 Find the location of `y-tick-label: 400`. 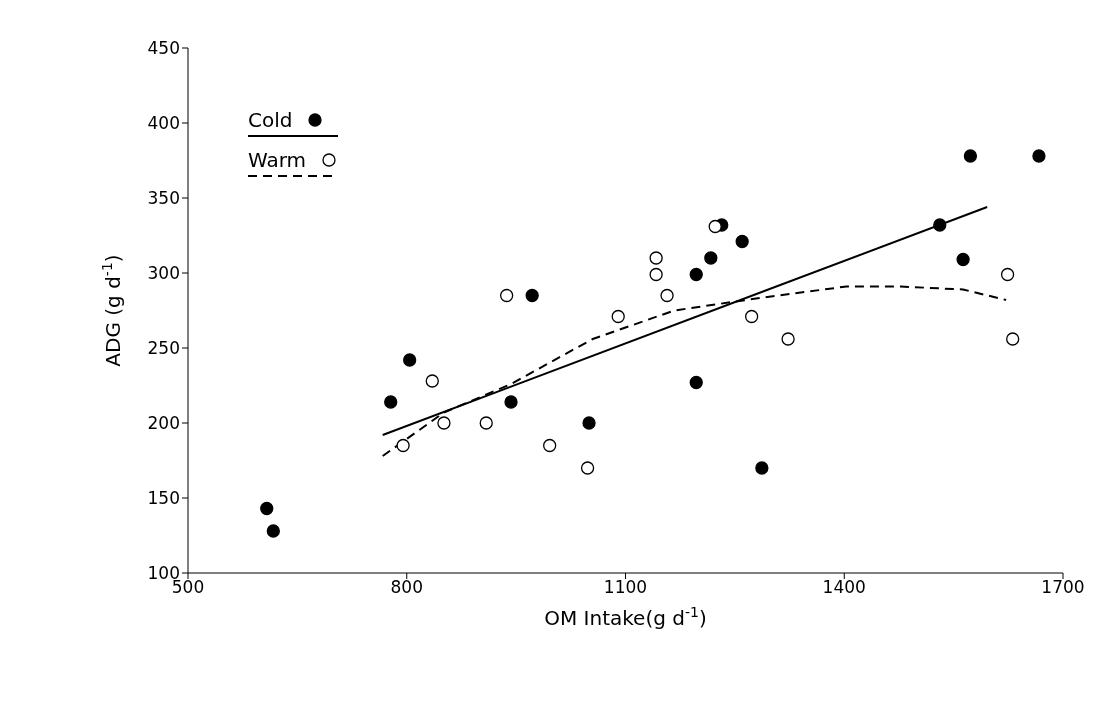

y-tick-label: 400 is located at coordinates (163, 123).